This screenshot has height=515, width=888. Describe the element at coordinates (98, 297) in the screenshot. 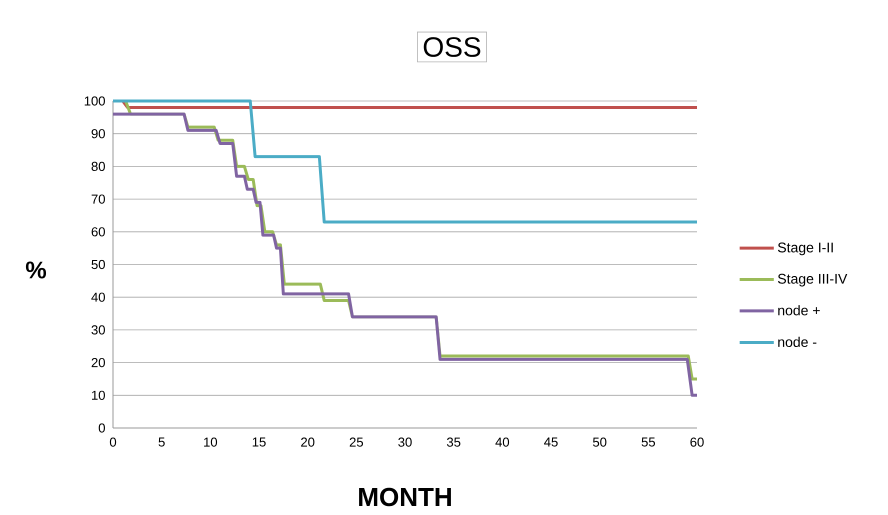

I see `y-tick-label: 40` at that location.